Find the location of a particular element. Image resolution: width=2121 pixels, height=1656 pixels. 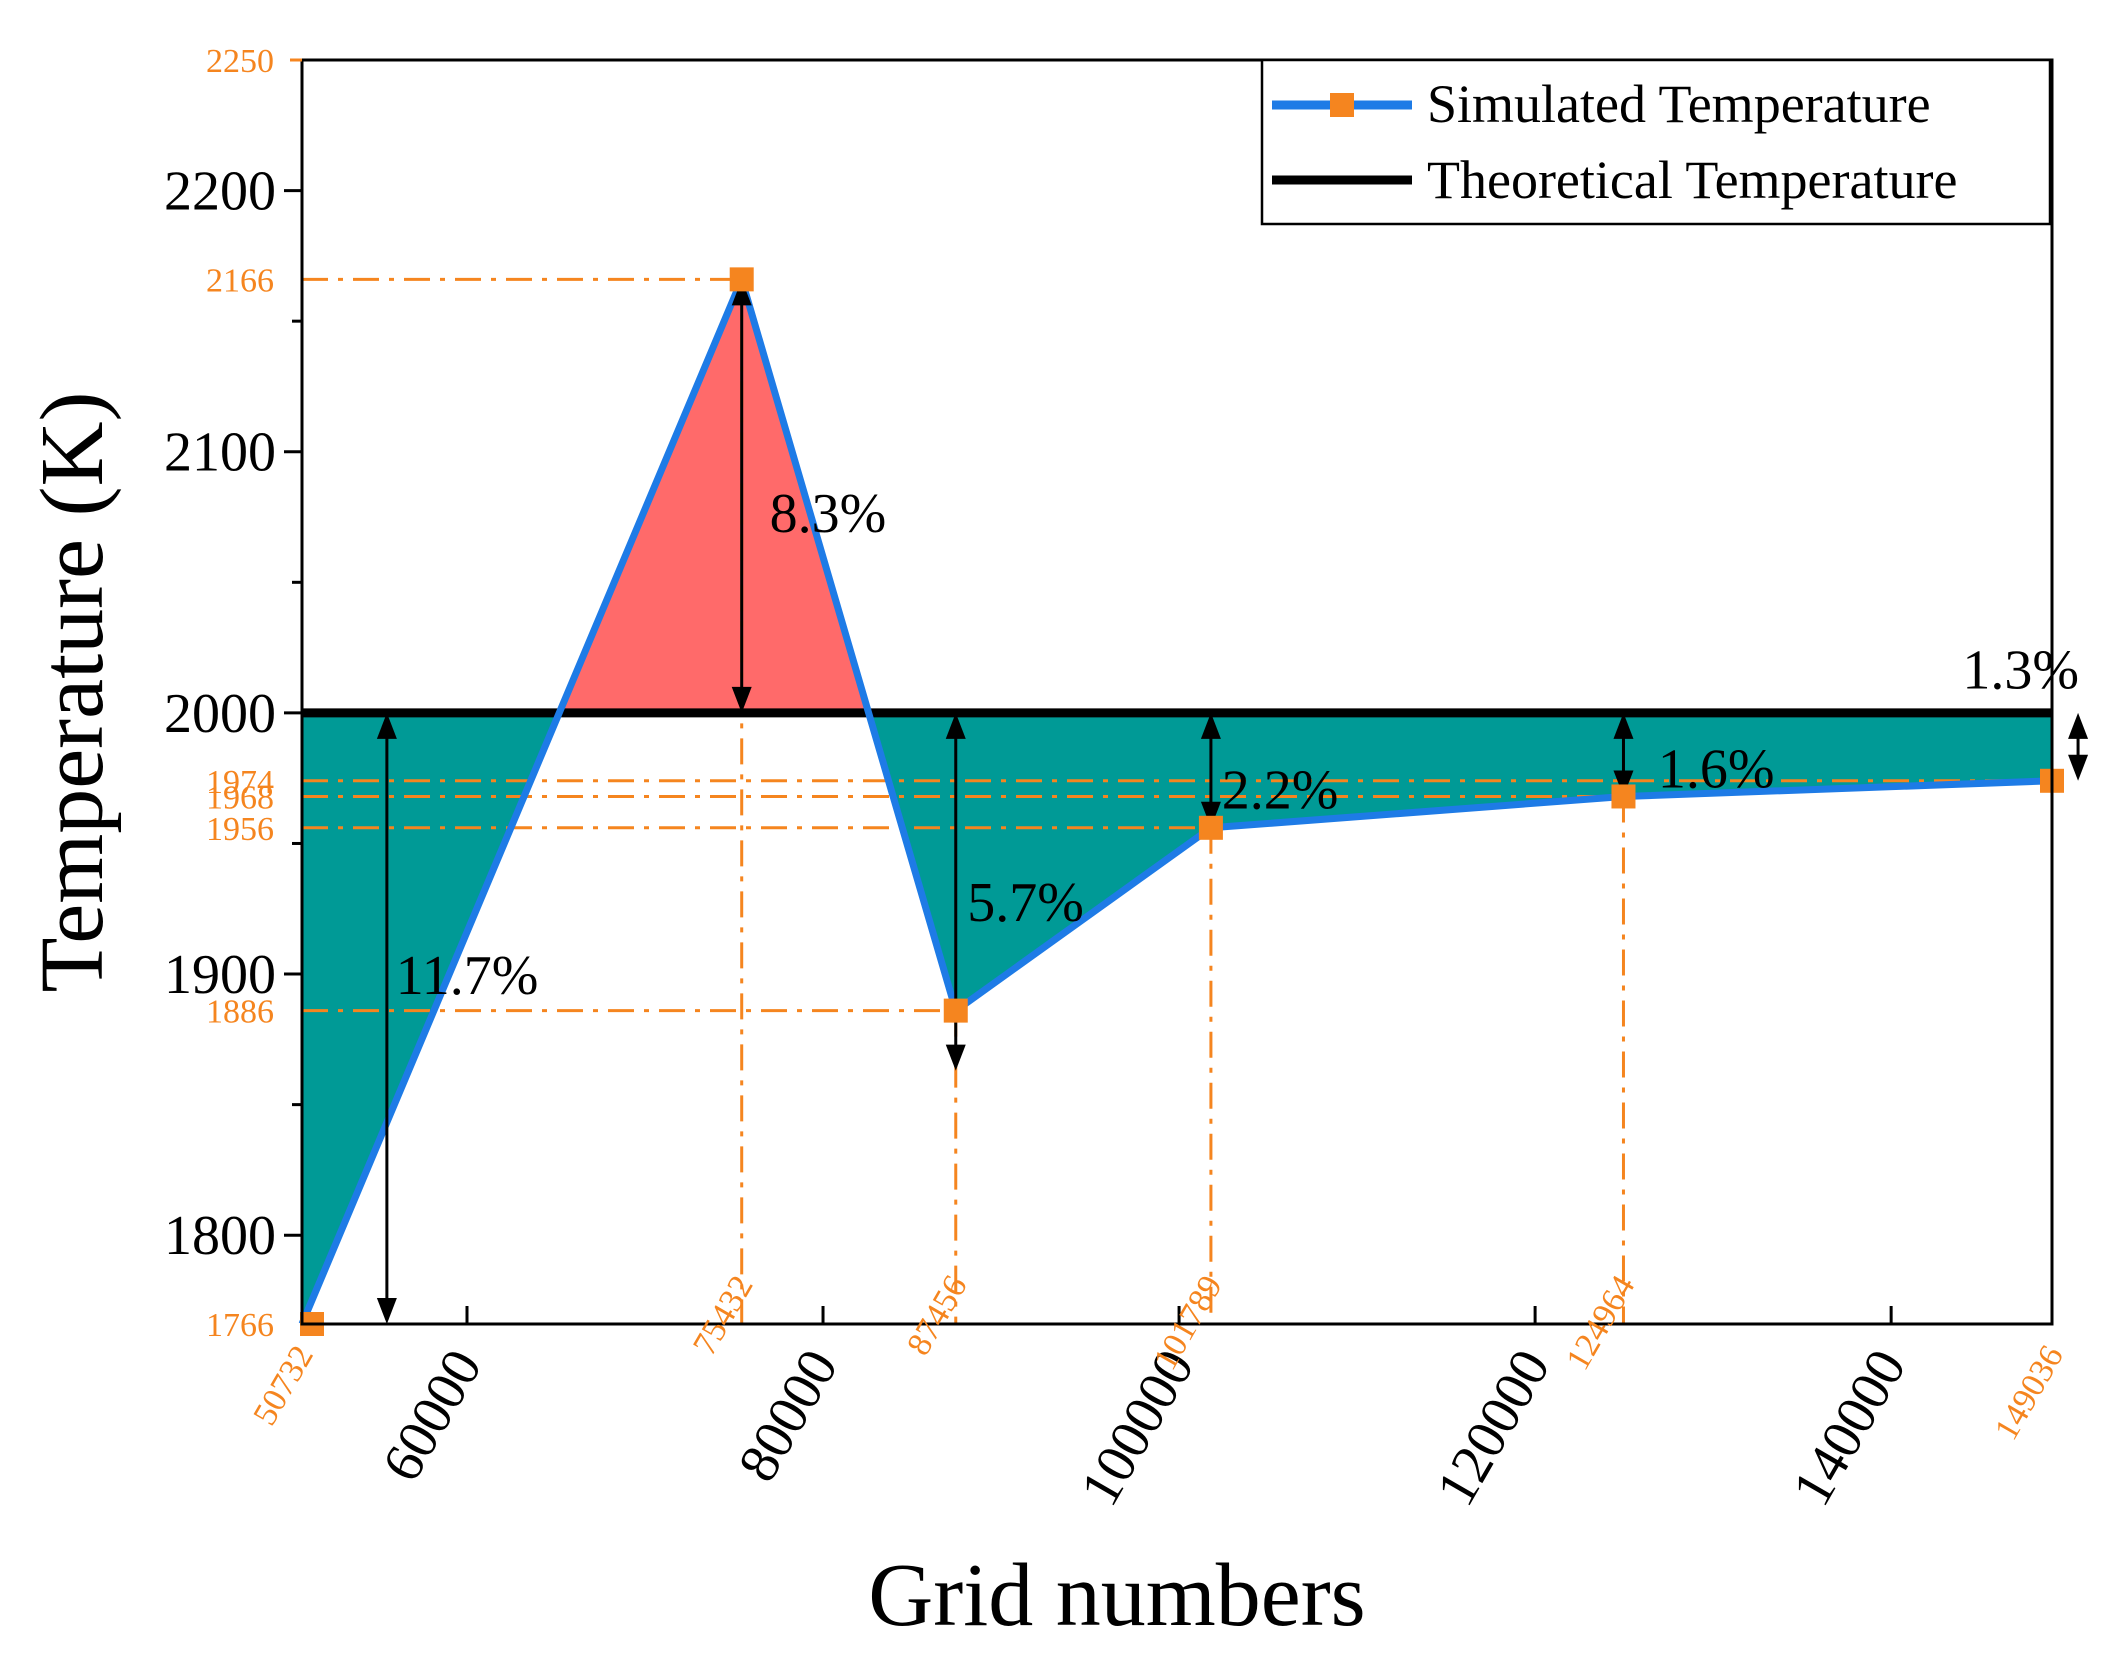

y-tick-label: 1900 is located at coordinates (220, 975).